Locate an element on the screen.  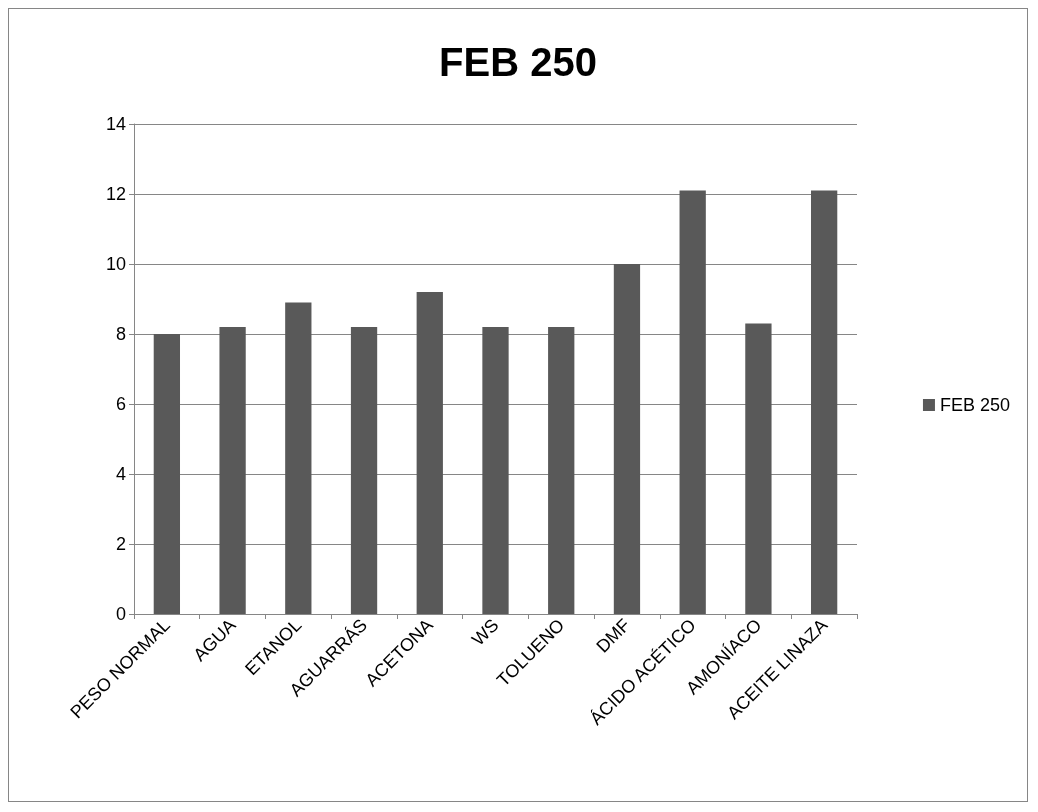
y-tick-label: 12 is located at coordinates (115, 194).